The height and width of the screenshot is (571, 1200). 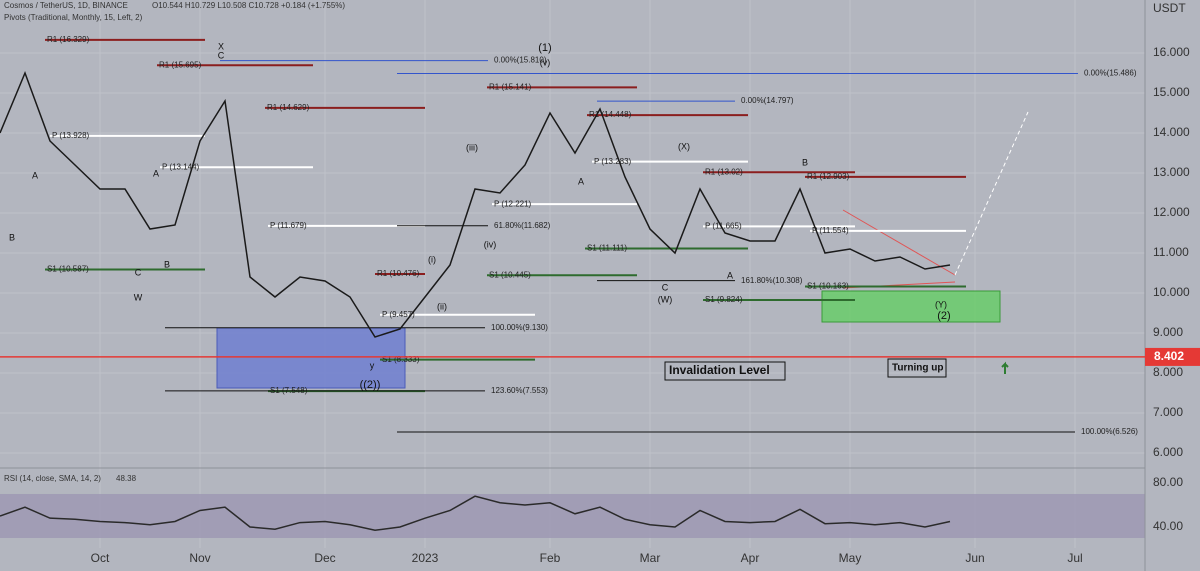 I want to click on wave-label: (v), so click(x=545, y=62).